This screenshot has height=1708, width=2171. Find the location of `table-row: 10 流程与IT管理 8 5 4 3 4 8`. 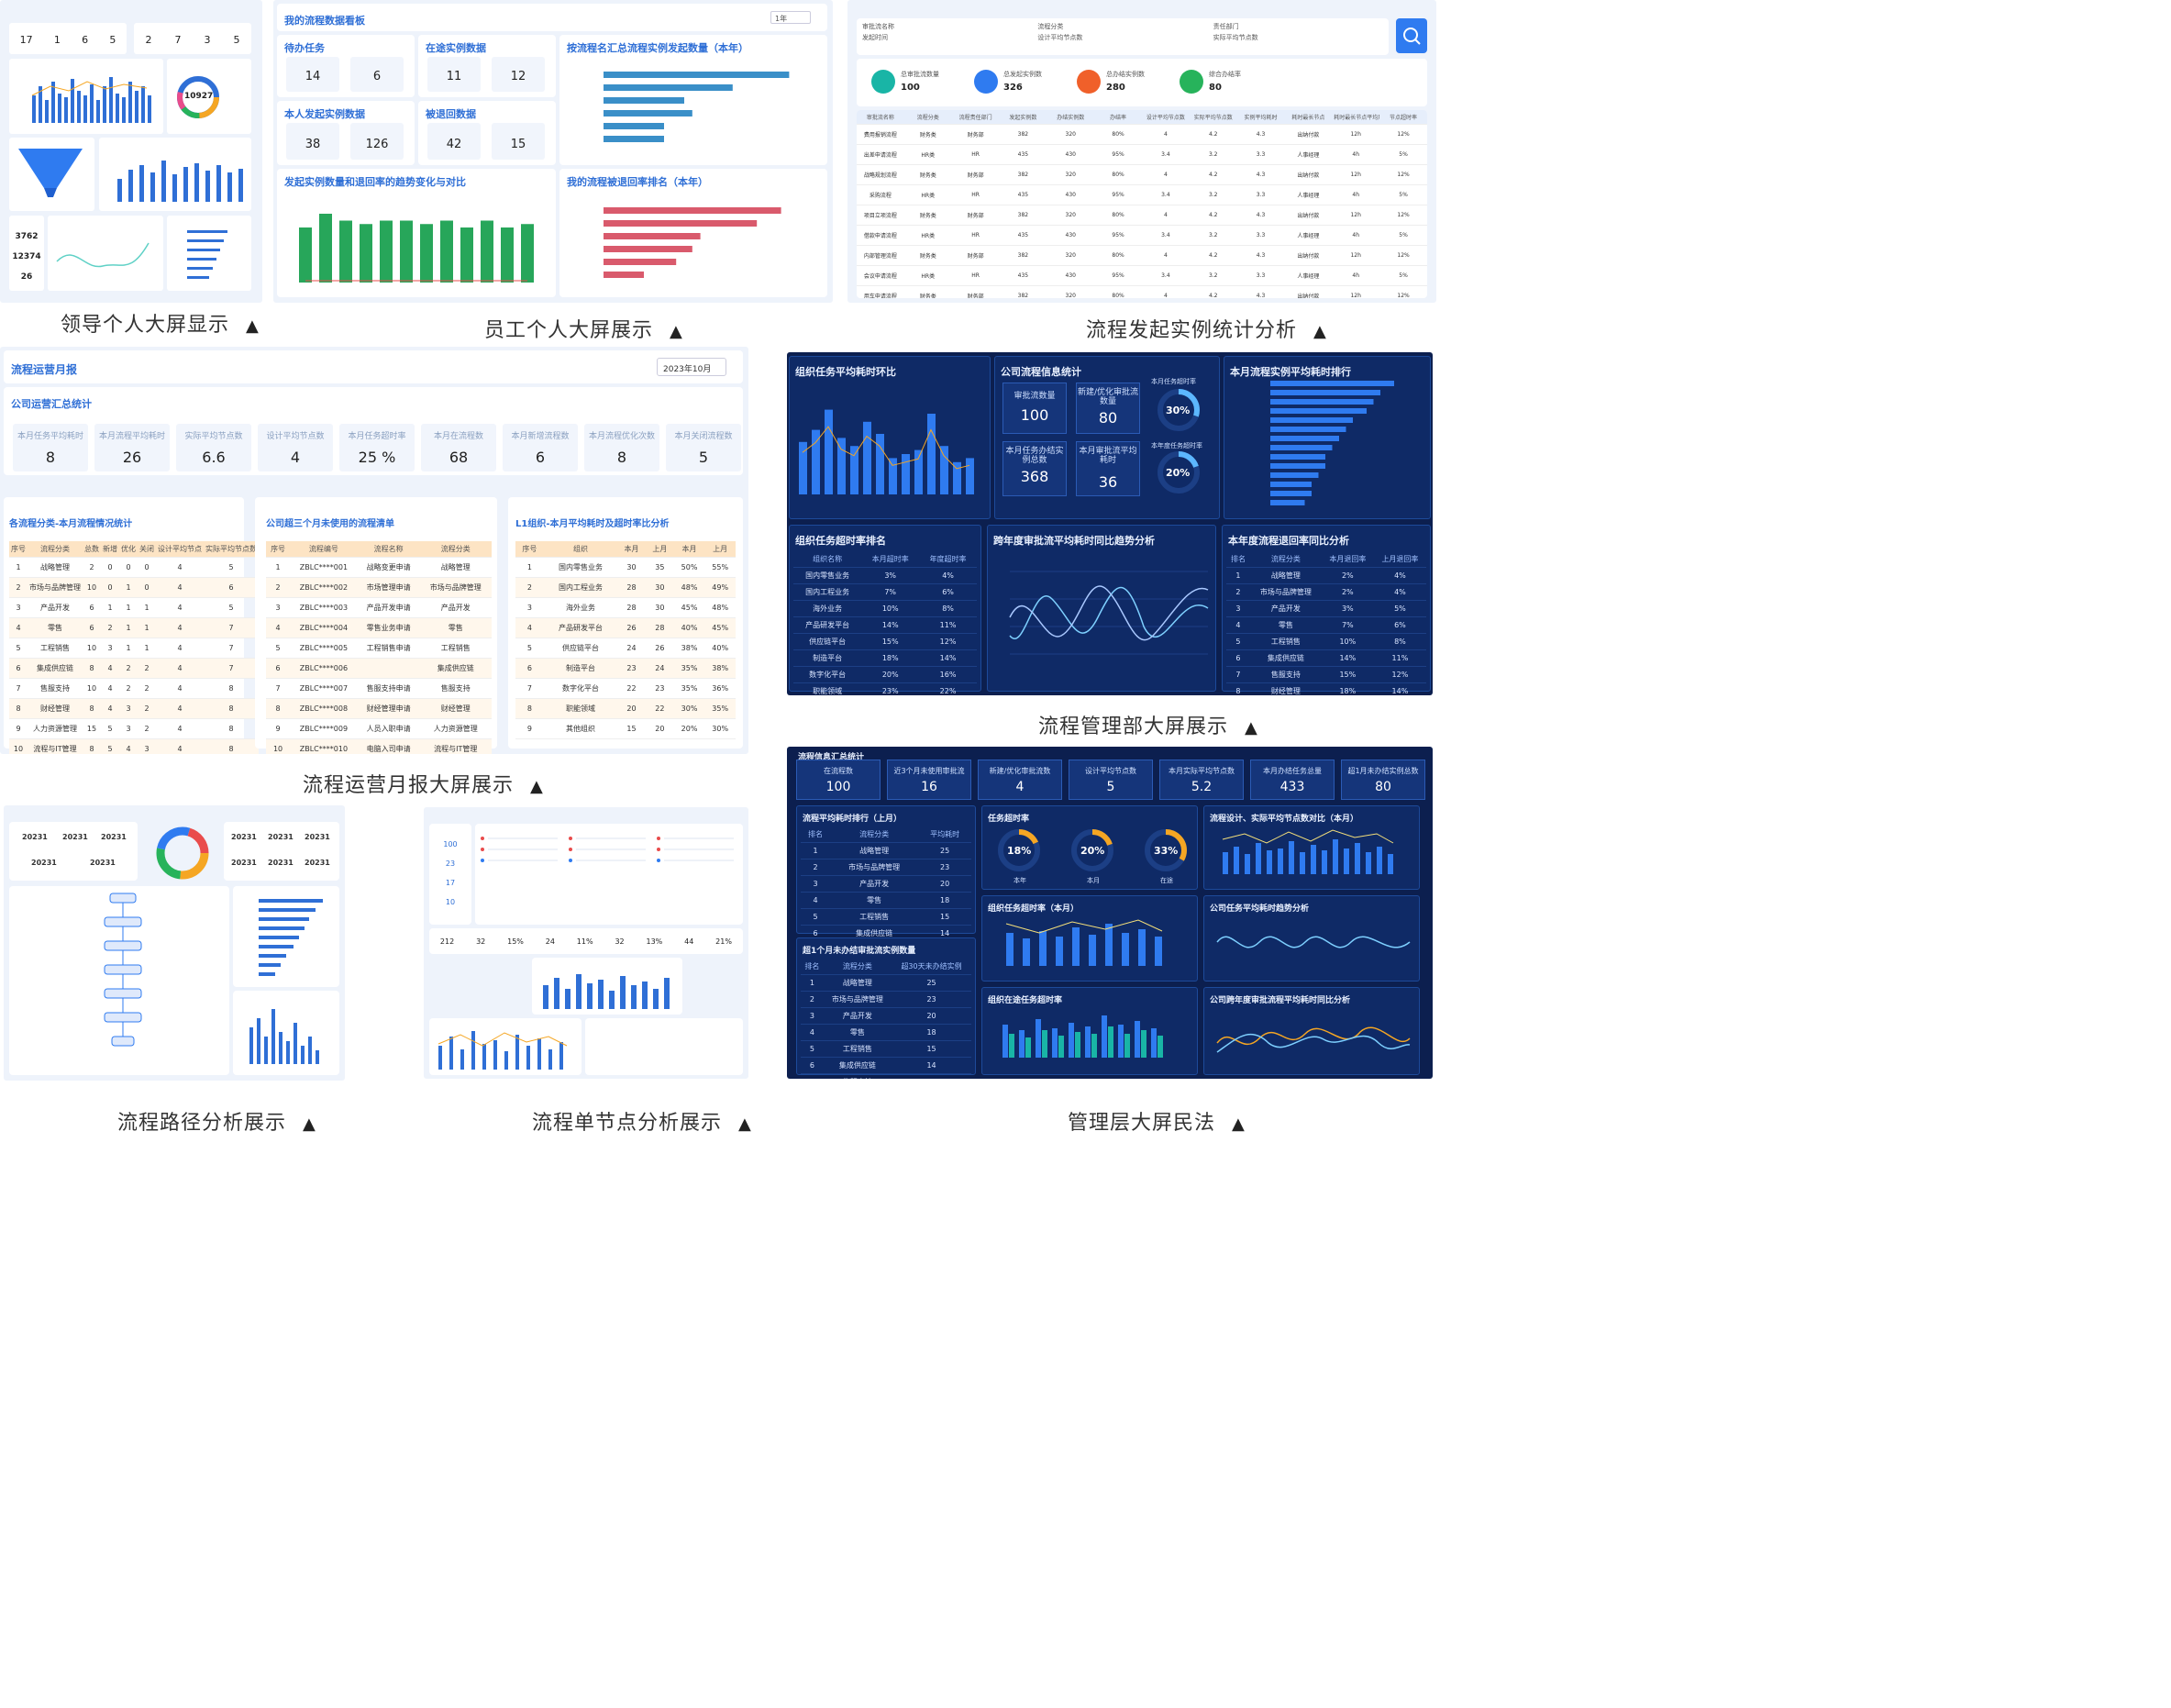

table-row: 10 流程与IT管理 8 5 4 3 4 8 is located at coordinates (134, 746).